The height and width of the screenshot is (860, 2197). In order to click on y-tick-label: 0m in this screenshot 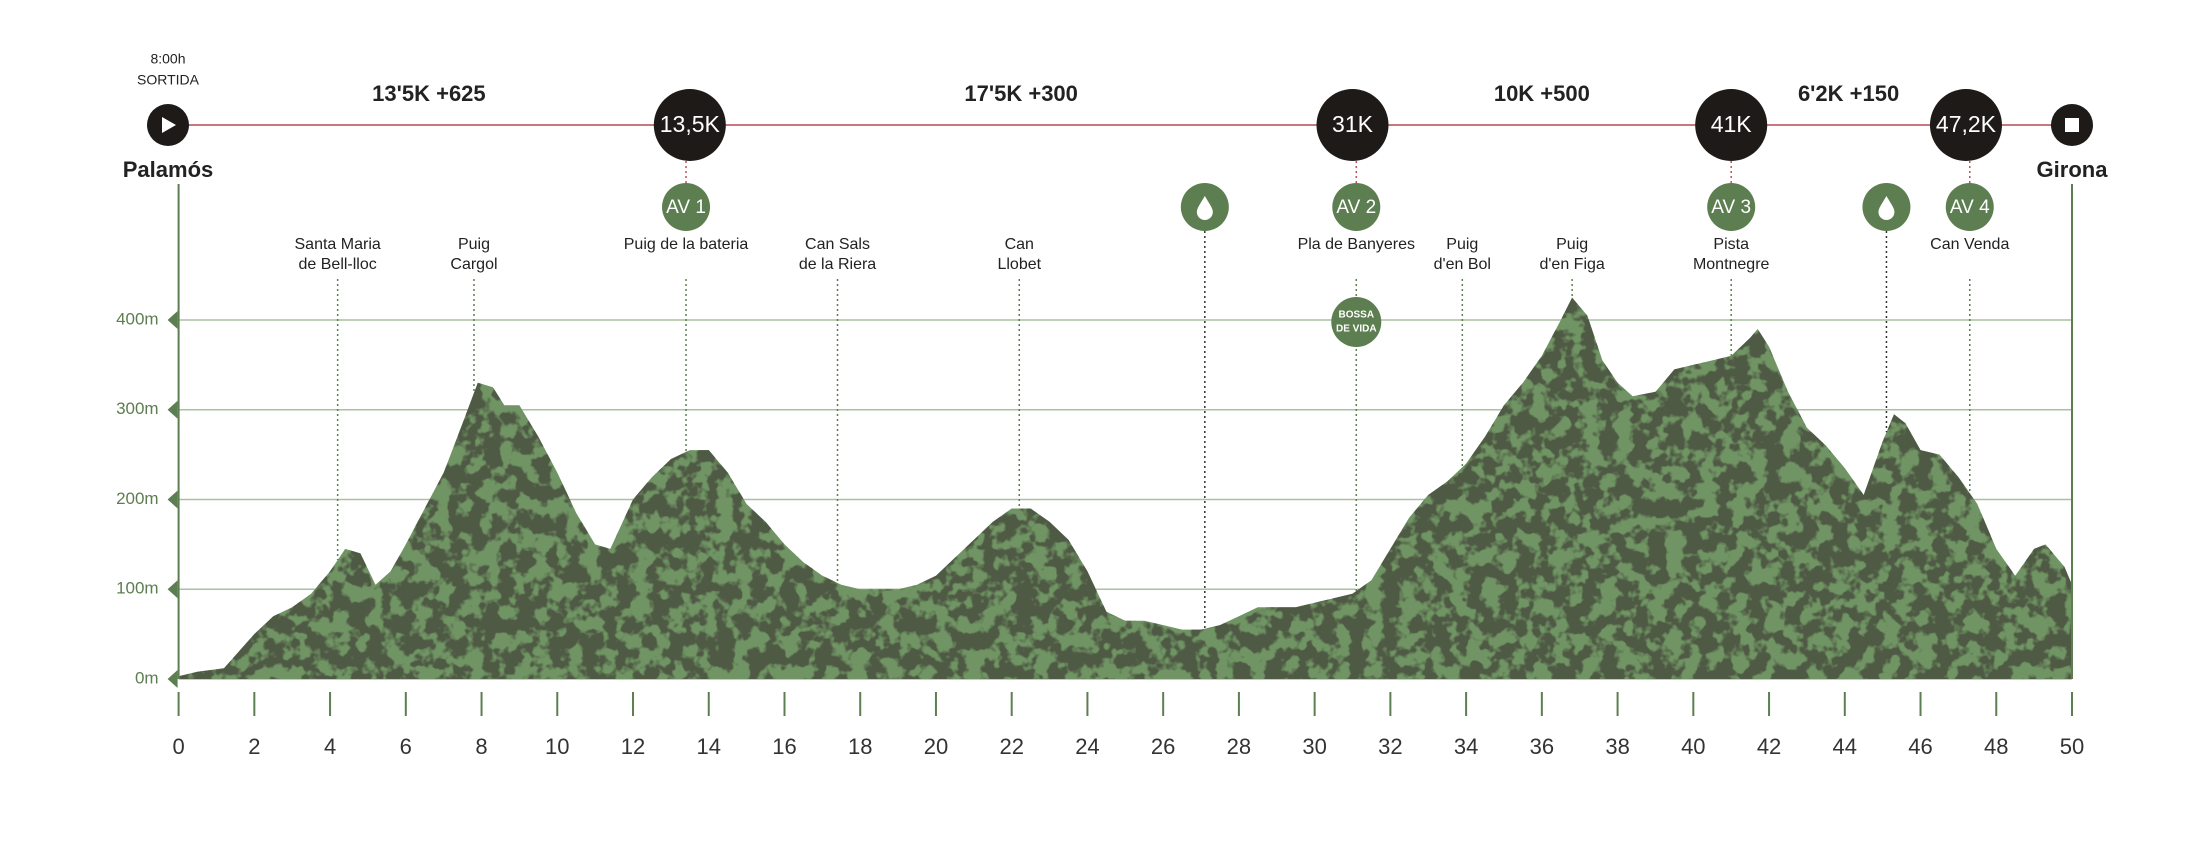, I will do `click(147, 677)`.